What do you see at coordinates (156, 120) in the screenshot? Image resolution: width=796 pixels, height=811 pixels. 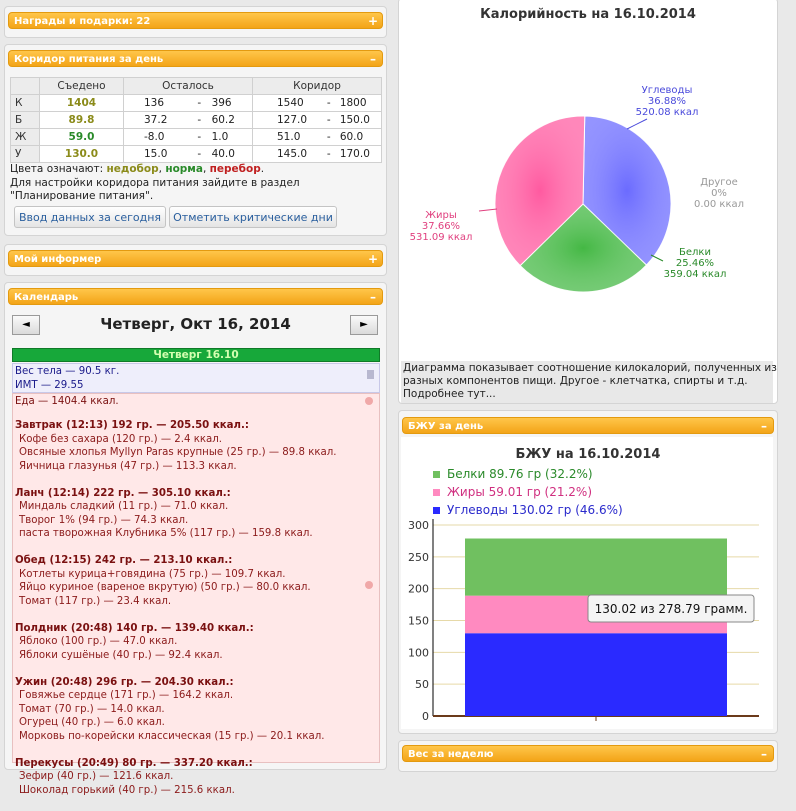 I see `left-from: 37.2` at bounding box center [156, 120].